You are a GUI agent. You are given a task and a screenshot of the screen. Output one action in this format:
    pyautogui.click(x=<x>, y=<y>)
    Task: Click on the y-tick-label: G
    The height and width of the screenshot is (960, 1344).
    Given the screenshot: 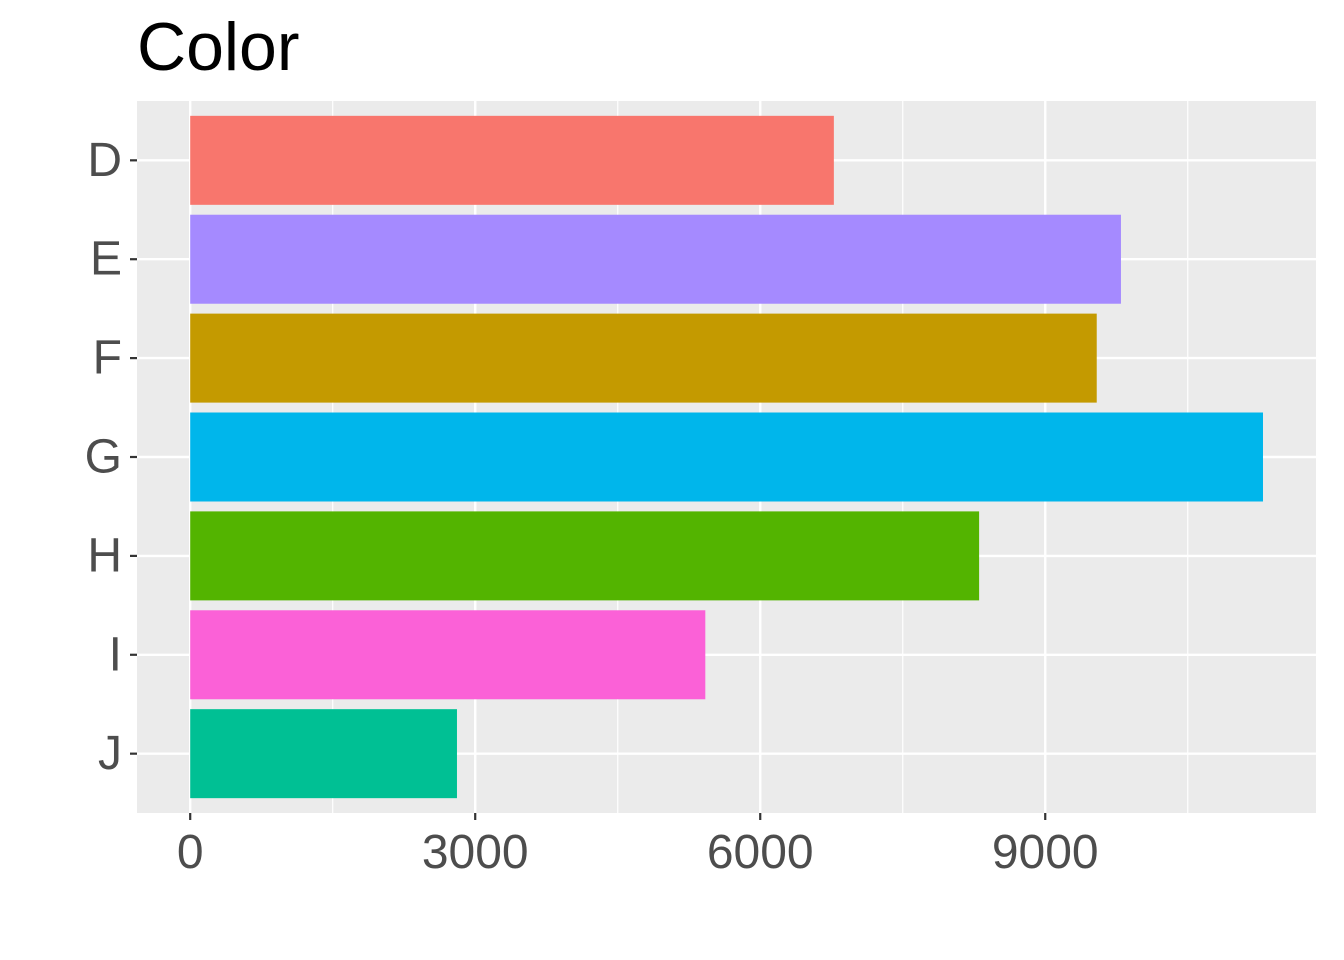 What is the action you would take?
    pyautogui.click(x=103, y=457)
    